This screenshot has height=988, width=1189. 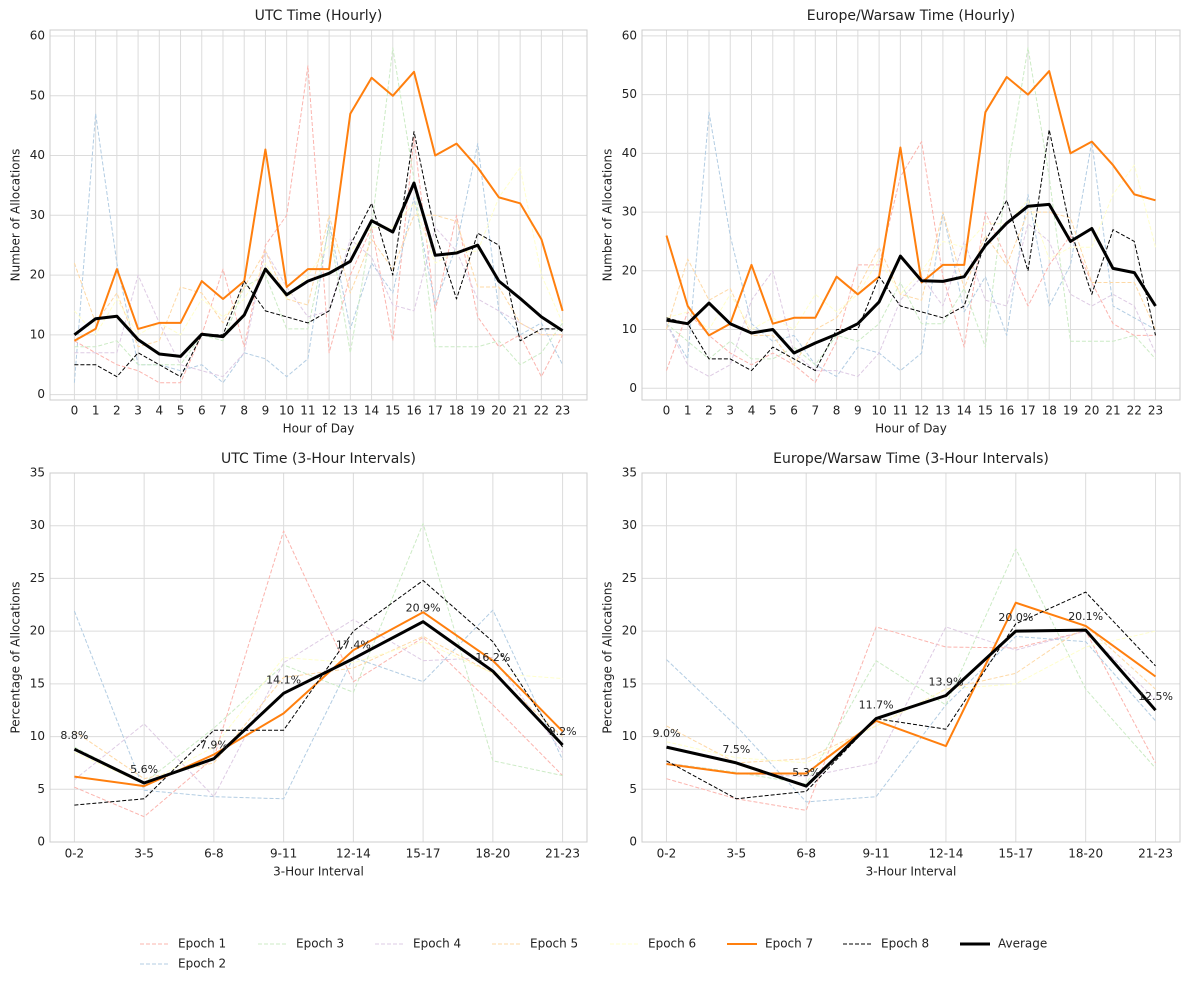 I want to click on data-label: 5.3%, so click(x=806, y=772).